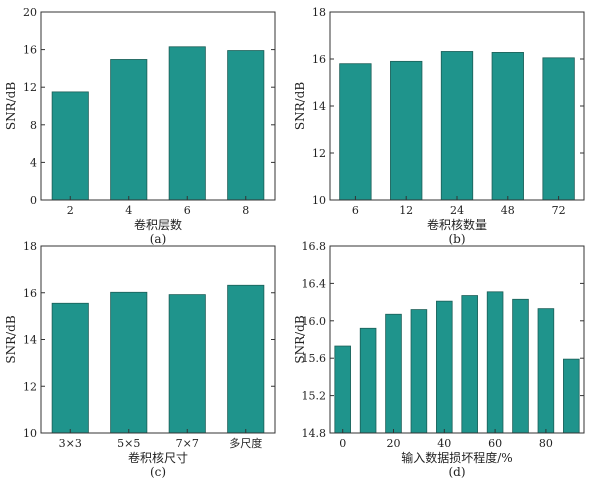 The width and height of the screenshot is (603, 480). I want to click on x-tick-label: 20, so click(394, 443).